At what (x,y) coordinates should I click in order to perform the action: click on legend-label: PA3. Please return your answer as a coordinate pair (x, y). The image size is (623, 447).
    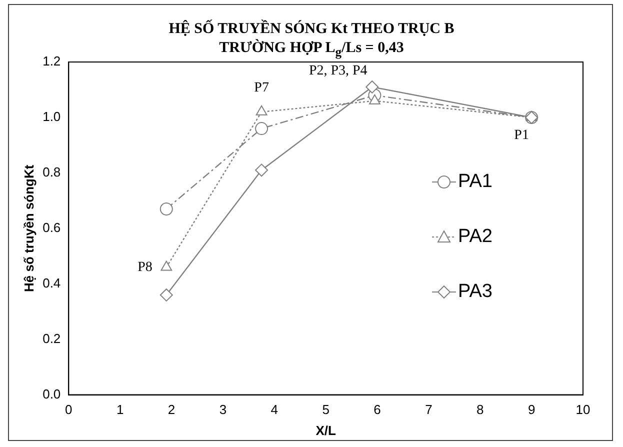
    Looking at the image, I should click on (475, 291).